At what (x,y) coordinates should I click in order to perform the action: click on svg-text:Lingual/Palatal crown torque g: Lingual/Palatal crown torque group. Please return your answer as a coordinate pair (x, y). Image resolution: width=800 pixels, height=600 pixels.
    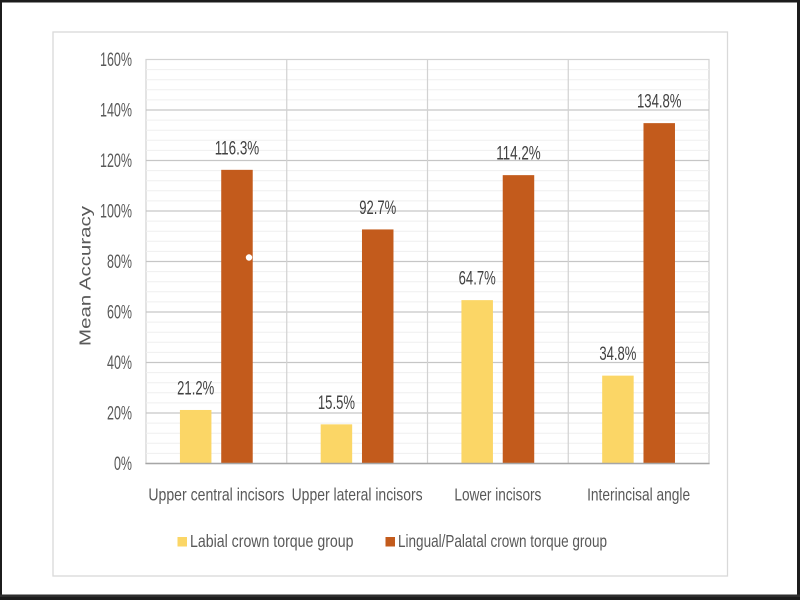
    Looking at the image, I should click on (502, 541).